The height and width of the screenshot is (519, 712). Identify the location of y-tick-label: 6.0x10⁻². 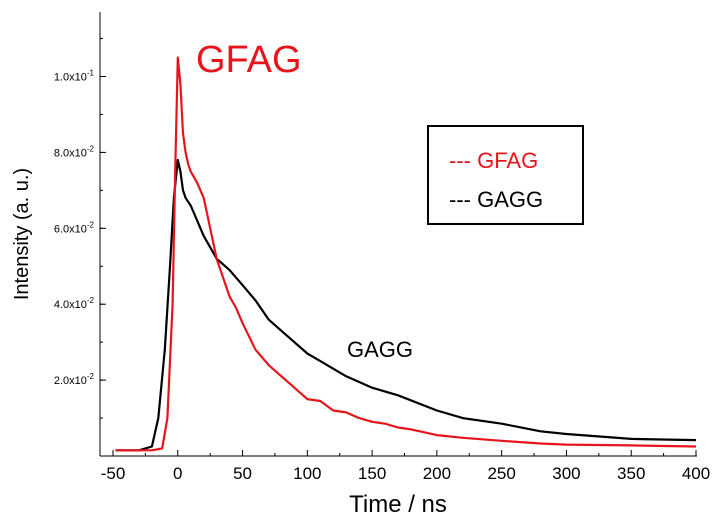
(74, 227).